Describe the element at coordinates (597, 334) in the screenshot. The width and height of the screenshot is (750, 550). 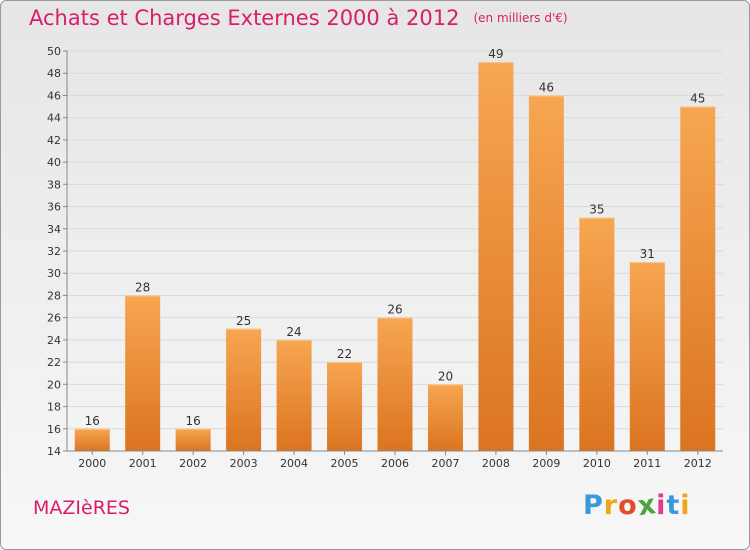
I see `bar-2010` at that location.